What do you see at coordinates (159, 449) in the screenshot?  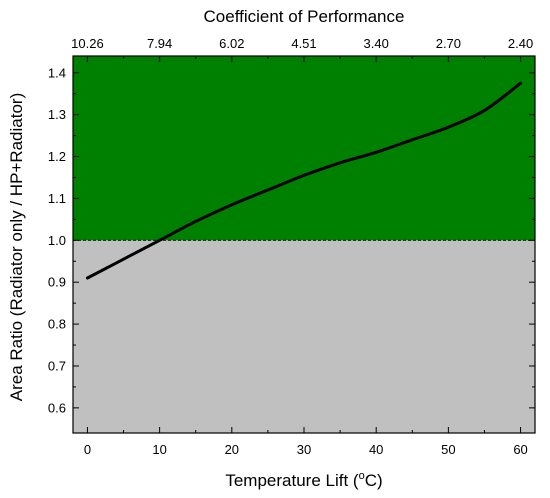 I see `x-tick-label: 10` at bounding box center [159, 449].